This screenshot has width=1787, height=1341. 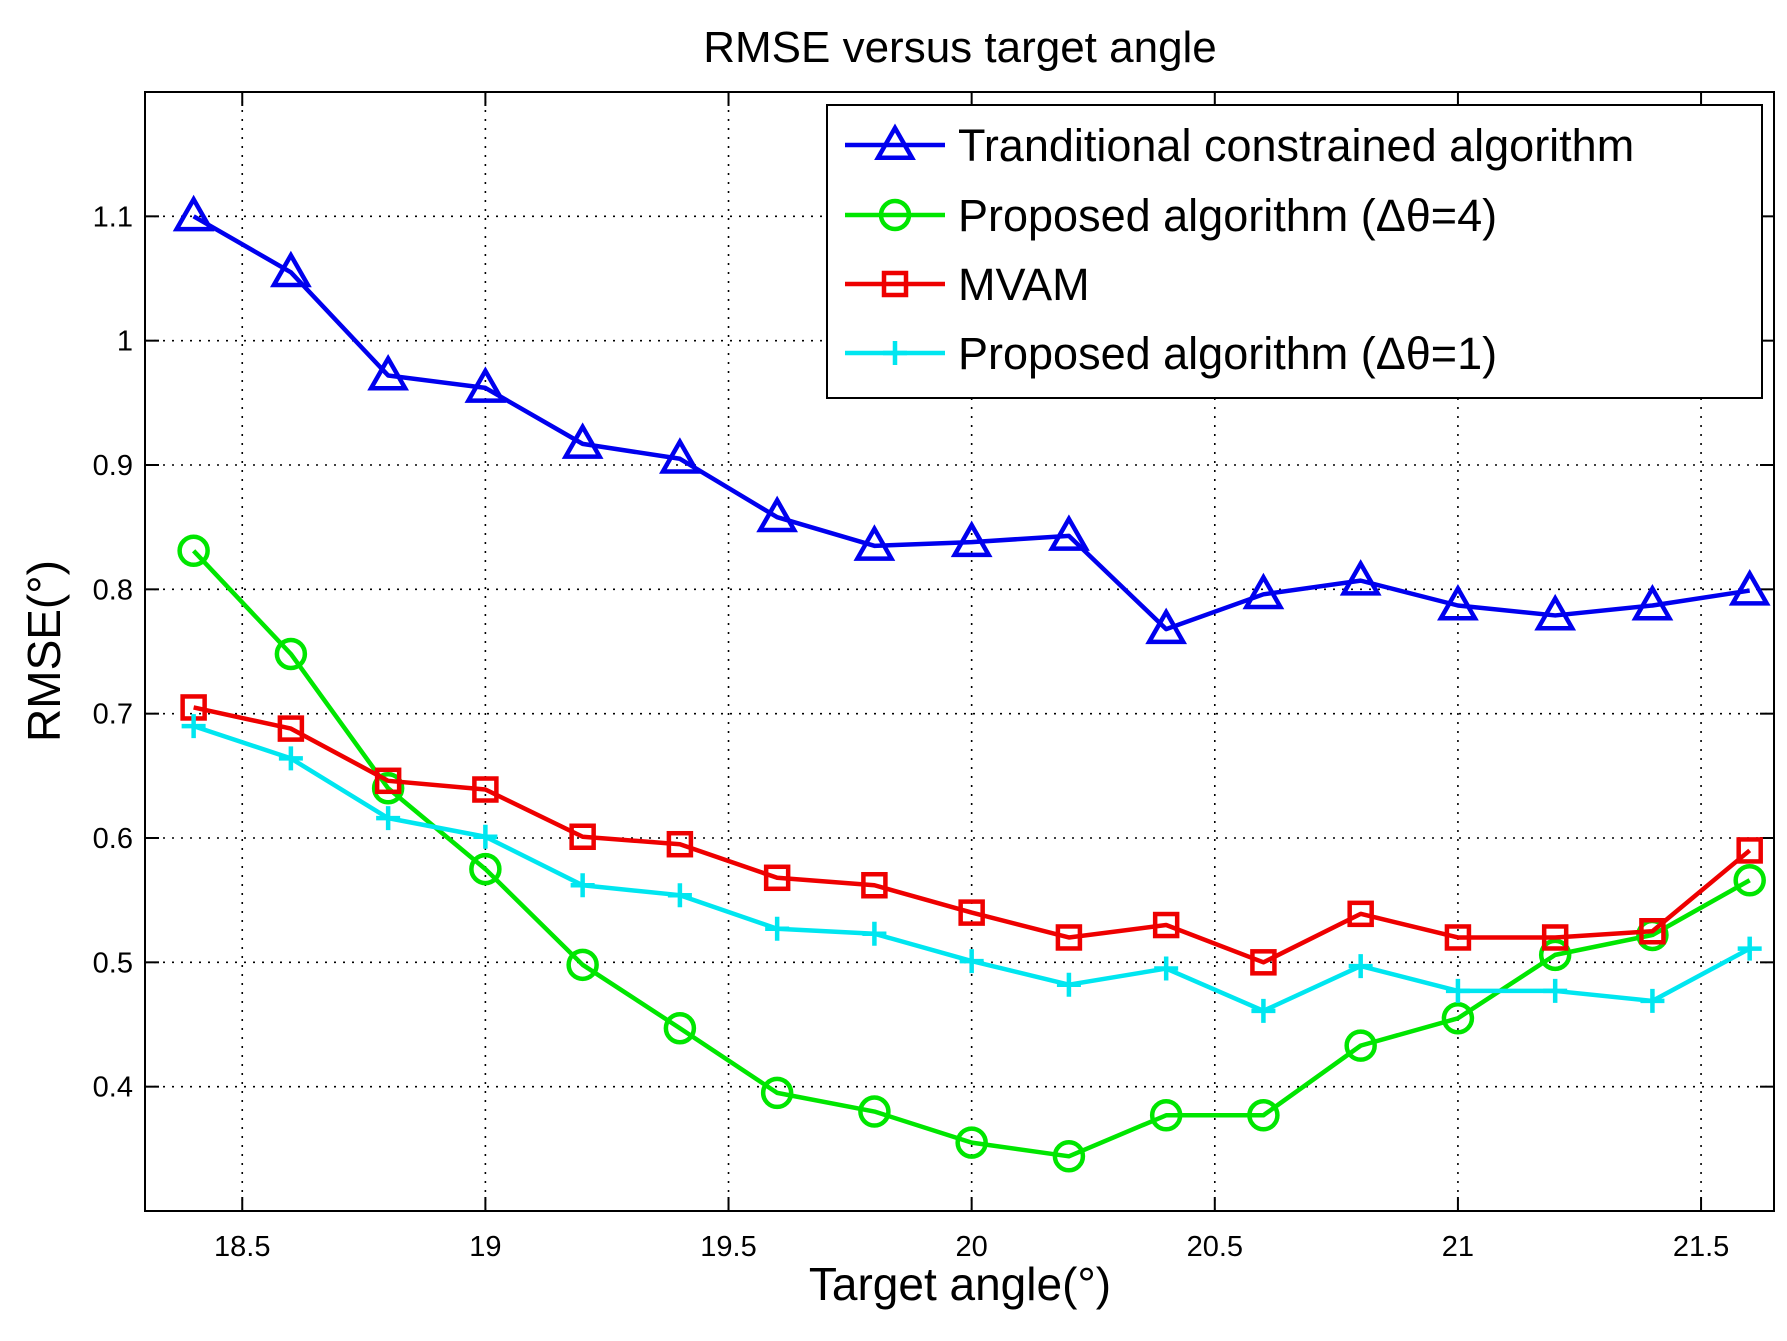 What do you see at coordinates (485, 1247) in the screenshot?
I see `x-tick-label: 19` at bounding box center [485, 1247].